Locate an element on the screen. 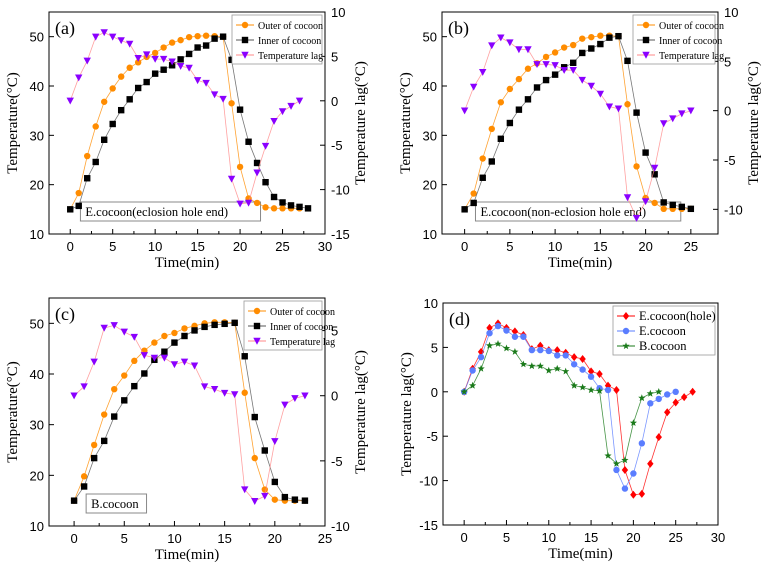 The image size is (766, 577). series-e-cocoon is located at coordinates (569, 407).